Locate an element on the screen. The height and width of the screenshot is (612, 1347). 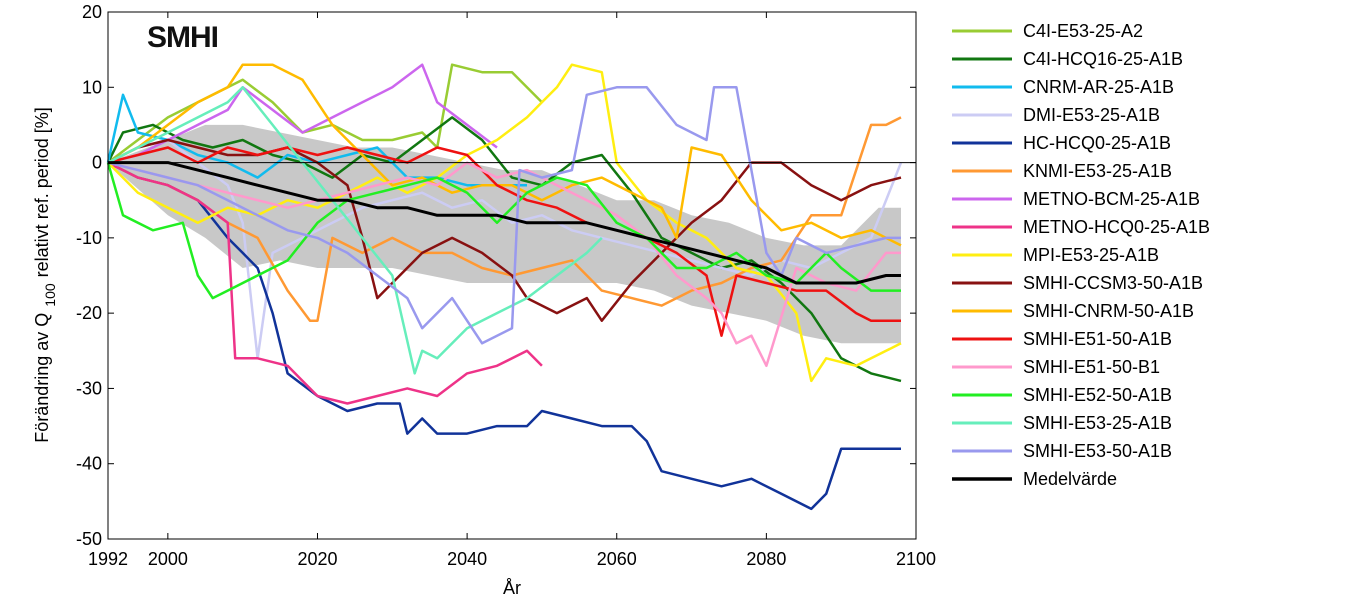
legend-label: DMI-E53-25-A1B is located at coordinates (1091, 115).